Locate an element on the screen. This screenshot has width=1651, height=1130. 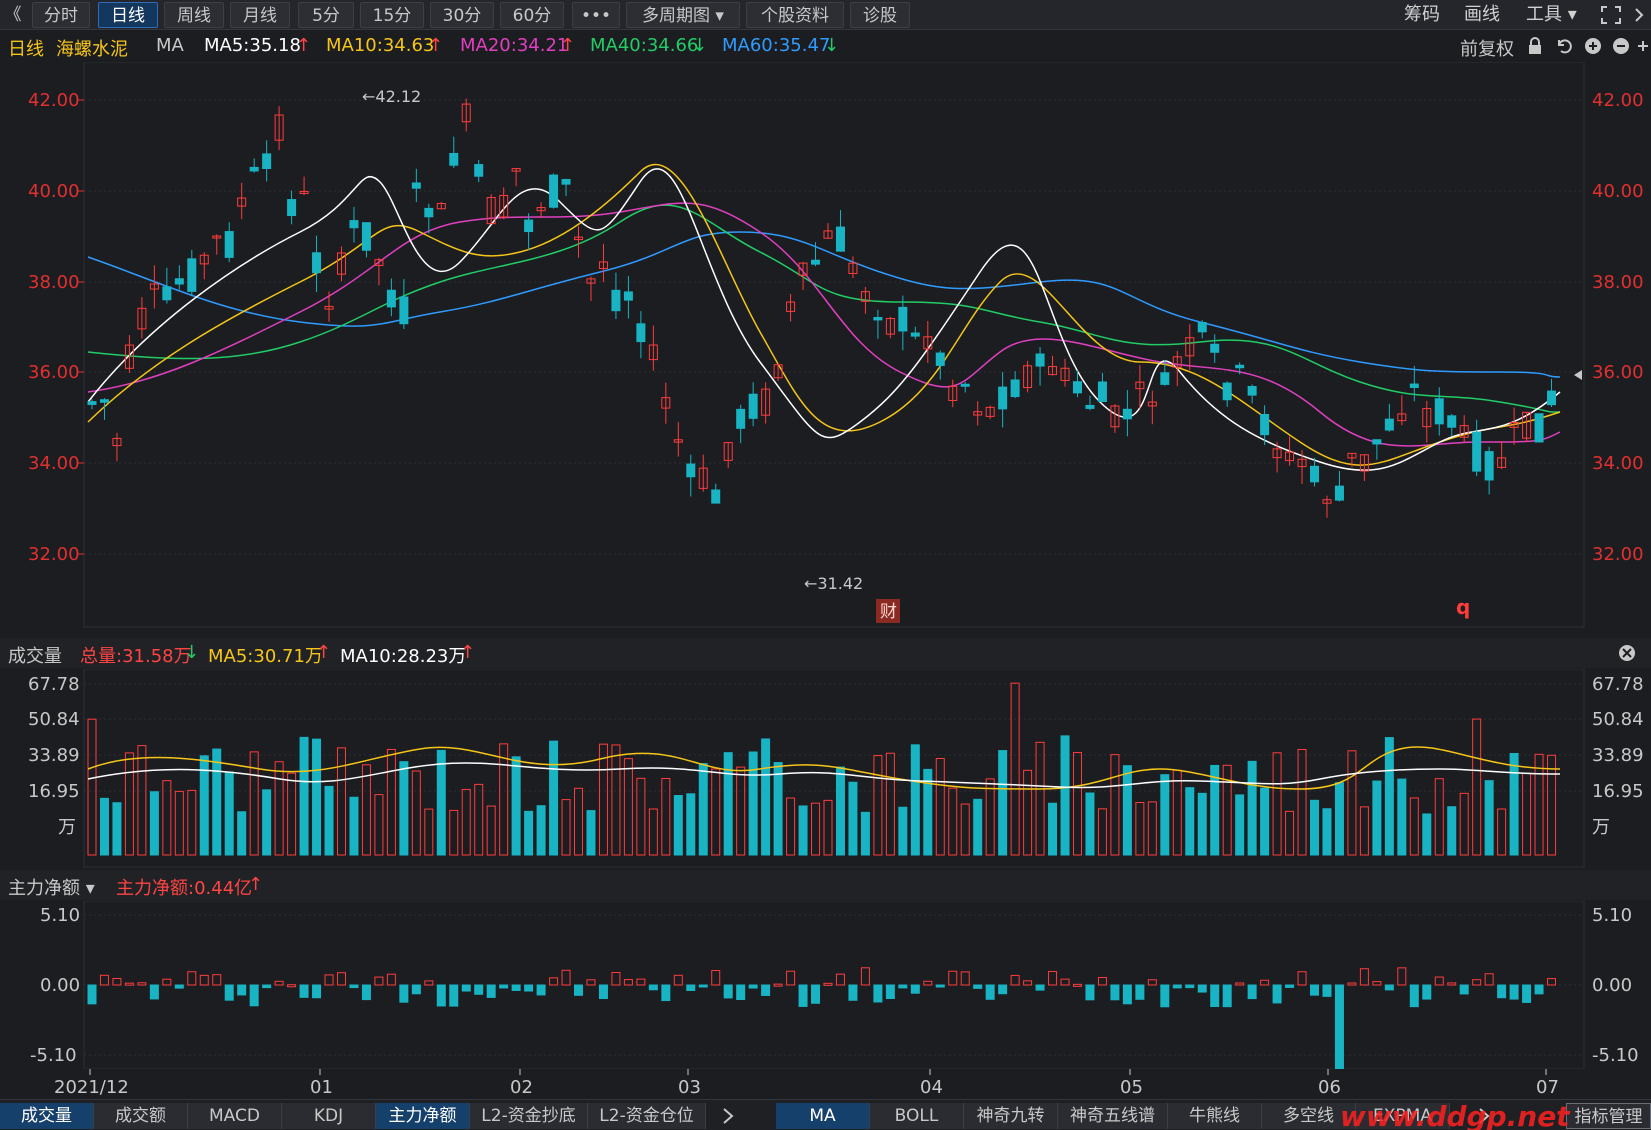
tab-turnover: 成交额 is located at coordinates (141, 1116).